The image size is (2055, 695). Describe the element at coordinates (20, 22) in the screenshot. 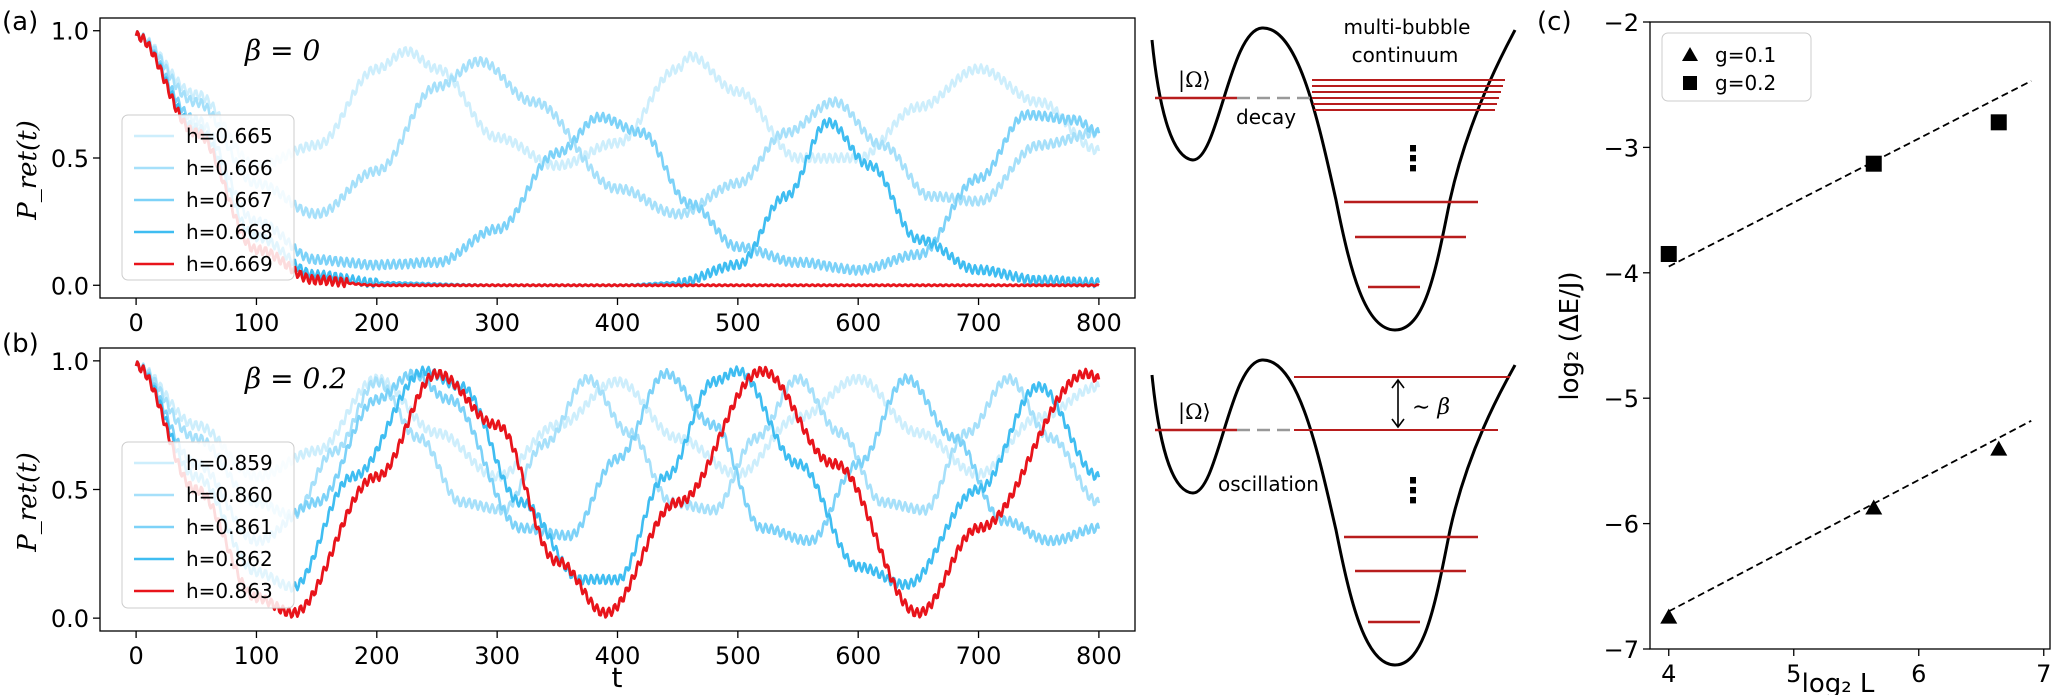

I see `panel-a-label: (a)` at that location.